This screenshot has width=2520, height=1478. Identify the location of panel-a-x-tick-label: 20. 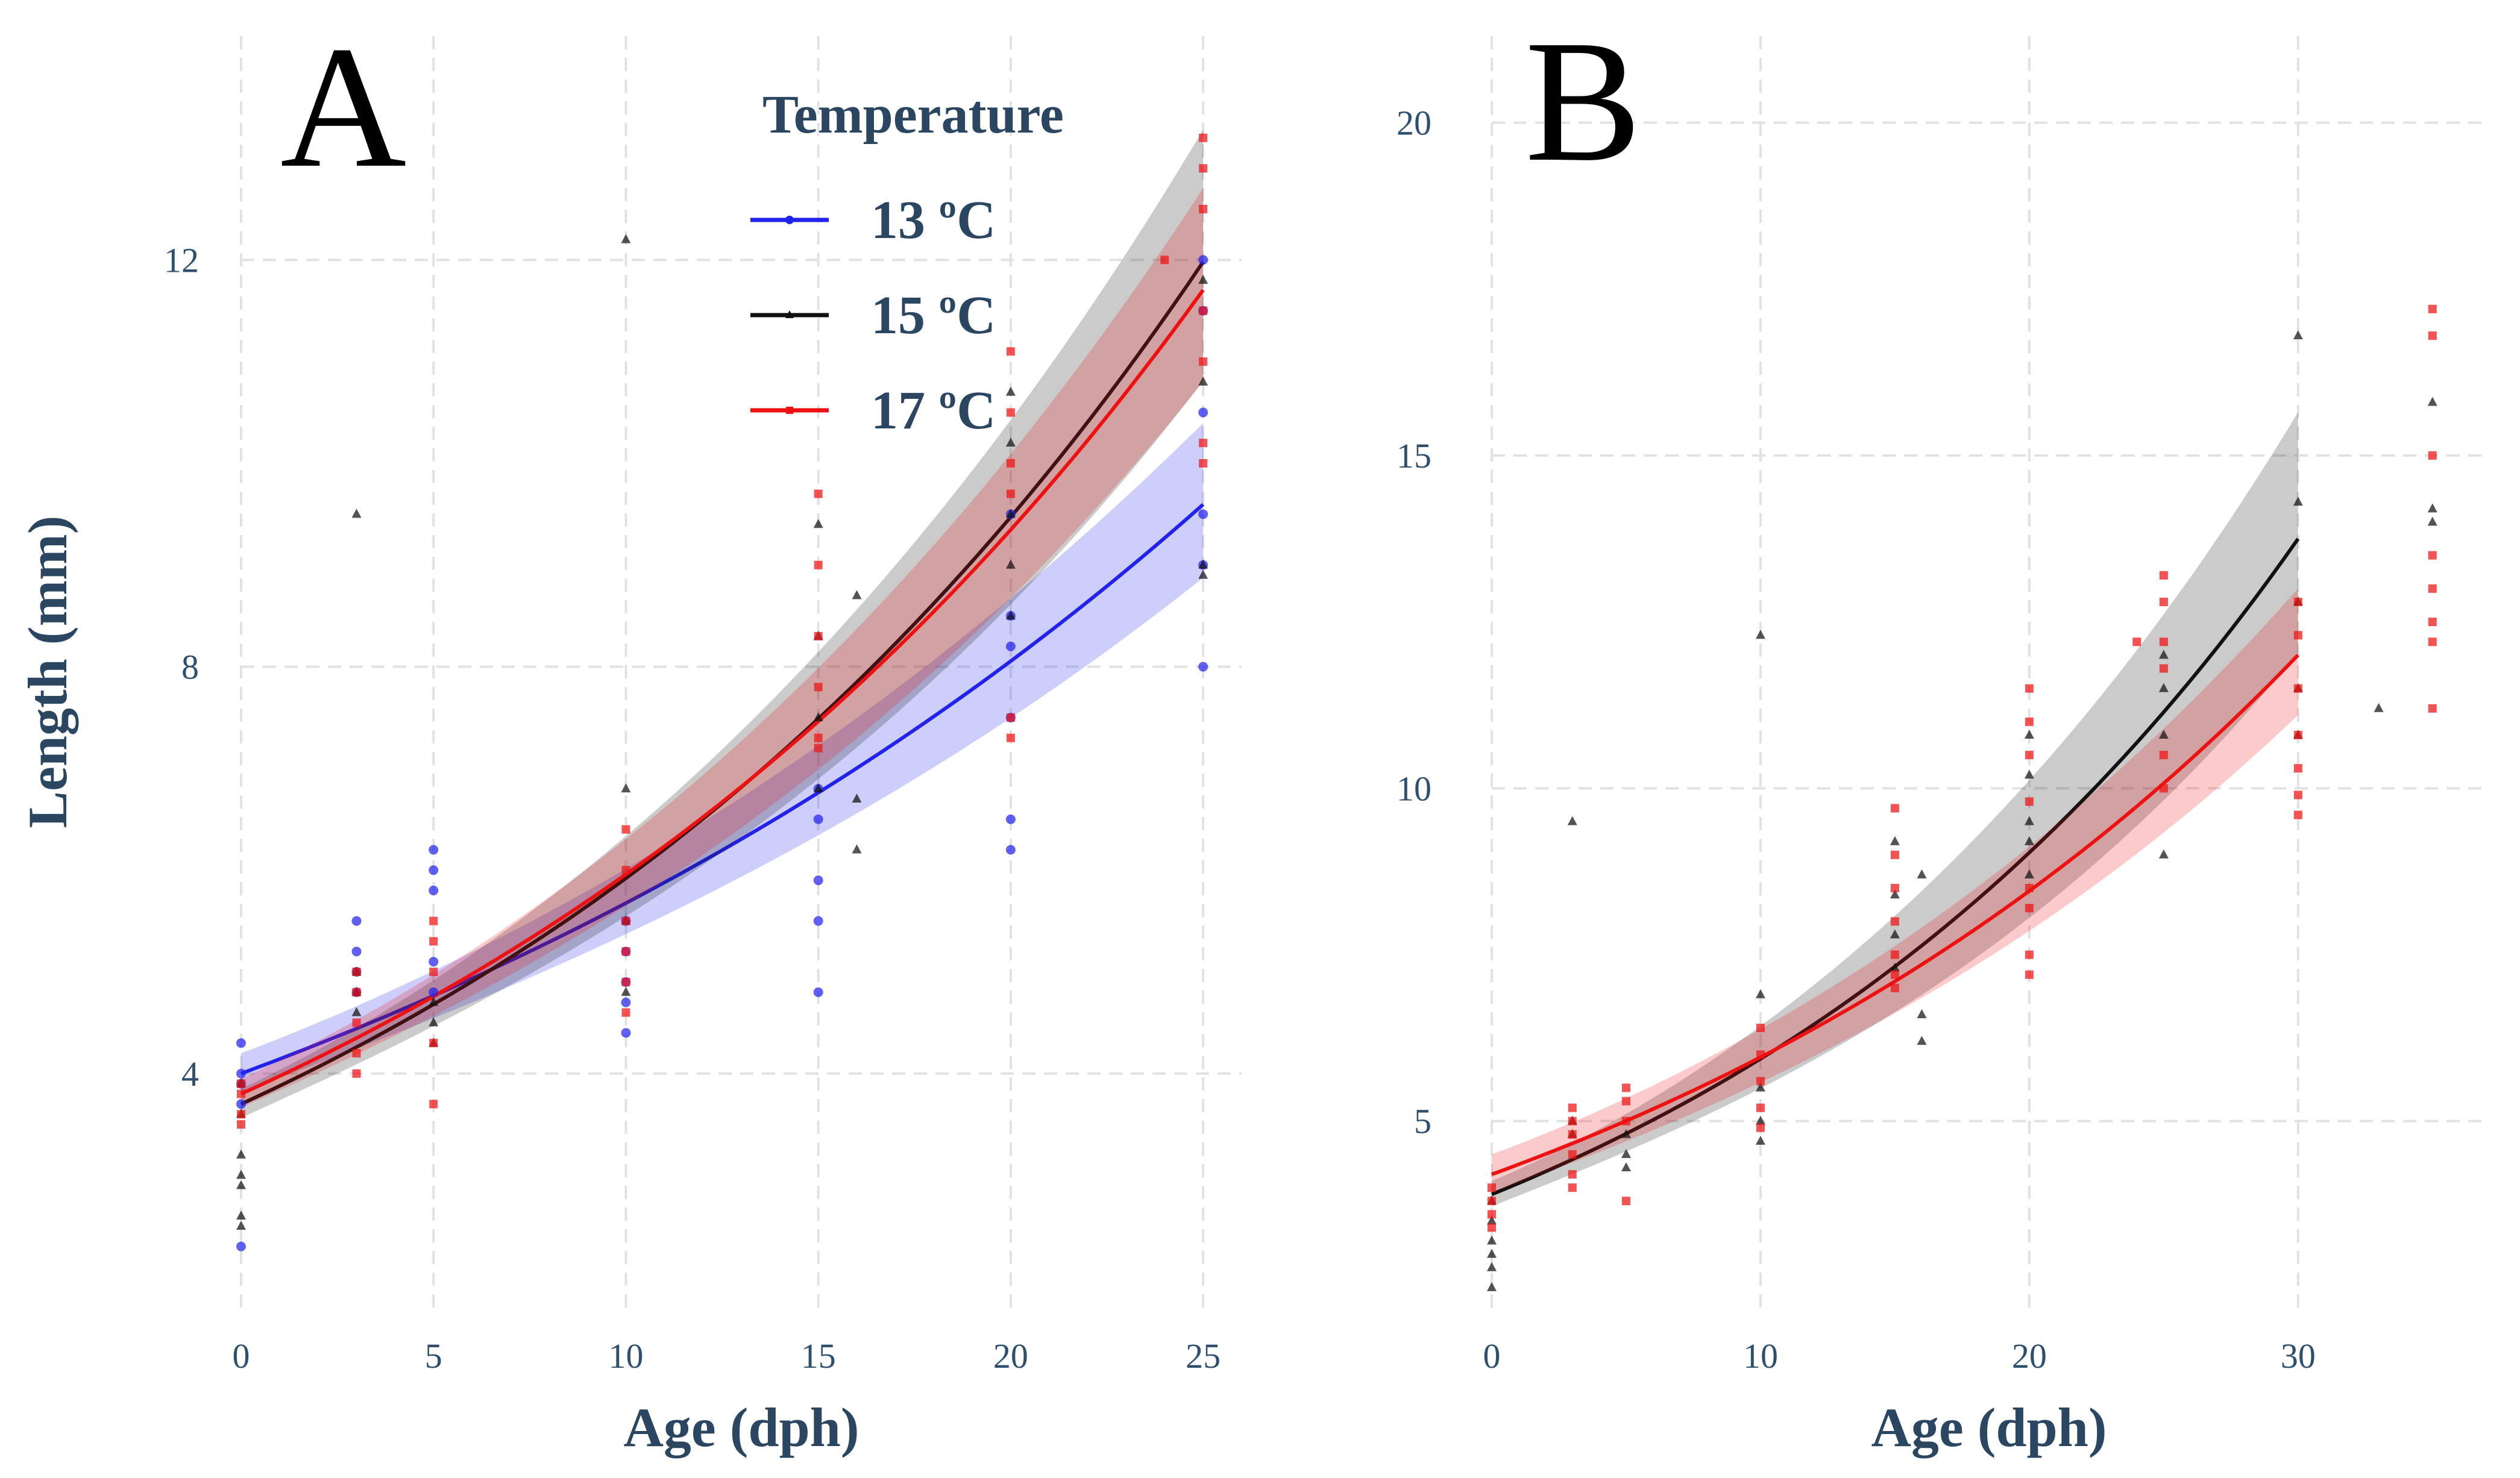
(1011, 1356).